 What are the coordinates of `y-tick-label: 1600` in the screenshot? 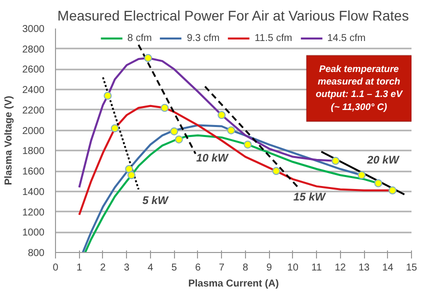 It's located at (33, 172).